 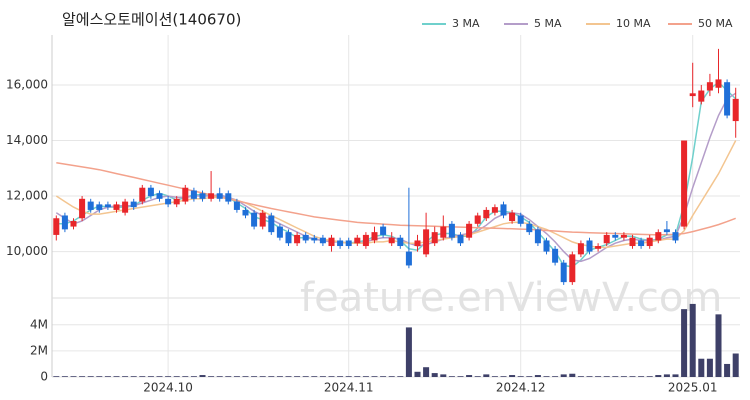 What do you see at coordinates (39, 324) in the screenshot?
I see `y-tick-label: 4M` at bounding box center [39, 324].